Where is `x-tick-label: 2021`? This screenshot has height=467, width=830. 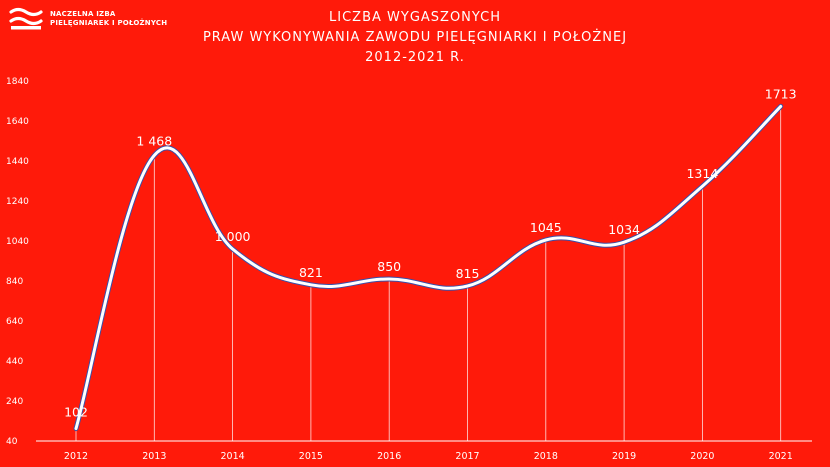 x-tick-label: 2021 is located at coordinates (781, 456).